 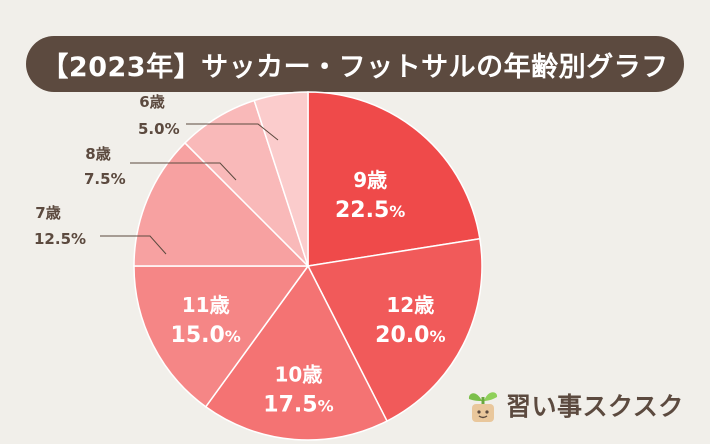 What do you see at coordinates (394, 179) in the screenshot?
I see `pie-slice-9歳` at bounding box center [394, 179].